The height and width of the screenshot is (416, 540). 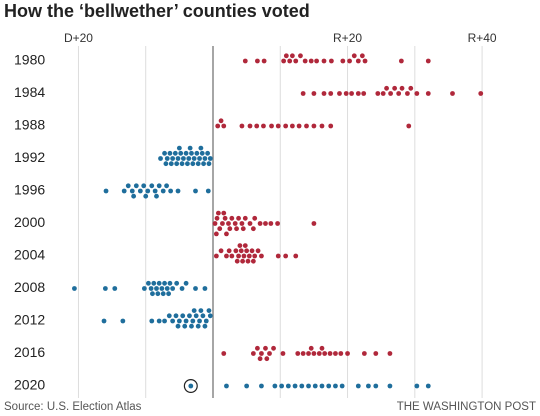 What do you see at coordinates (29, 222) in the screenshot?
I see `year-label: 2000` at bounding box center [29, 222].